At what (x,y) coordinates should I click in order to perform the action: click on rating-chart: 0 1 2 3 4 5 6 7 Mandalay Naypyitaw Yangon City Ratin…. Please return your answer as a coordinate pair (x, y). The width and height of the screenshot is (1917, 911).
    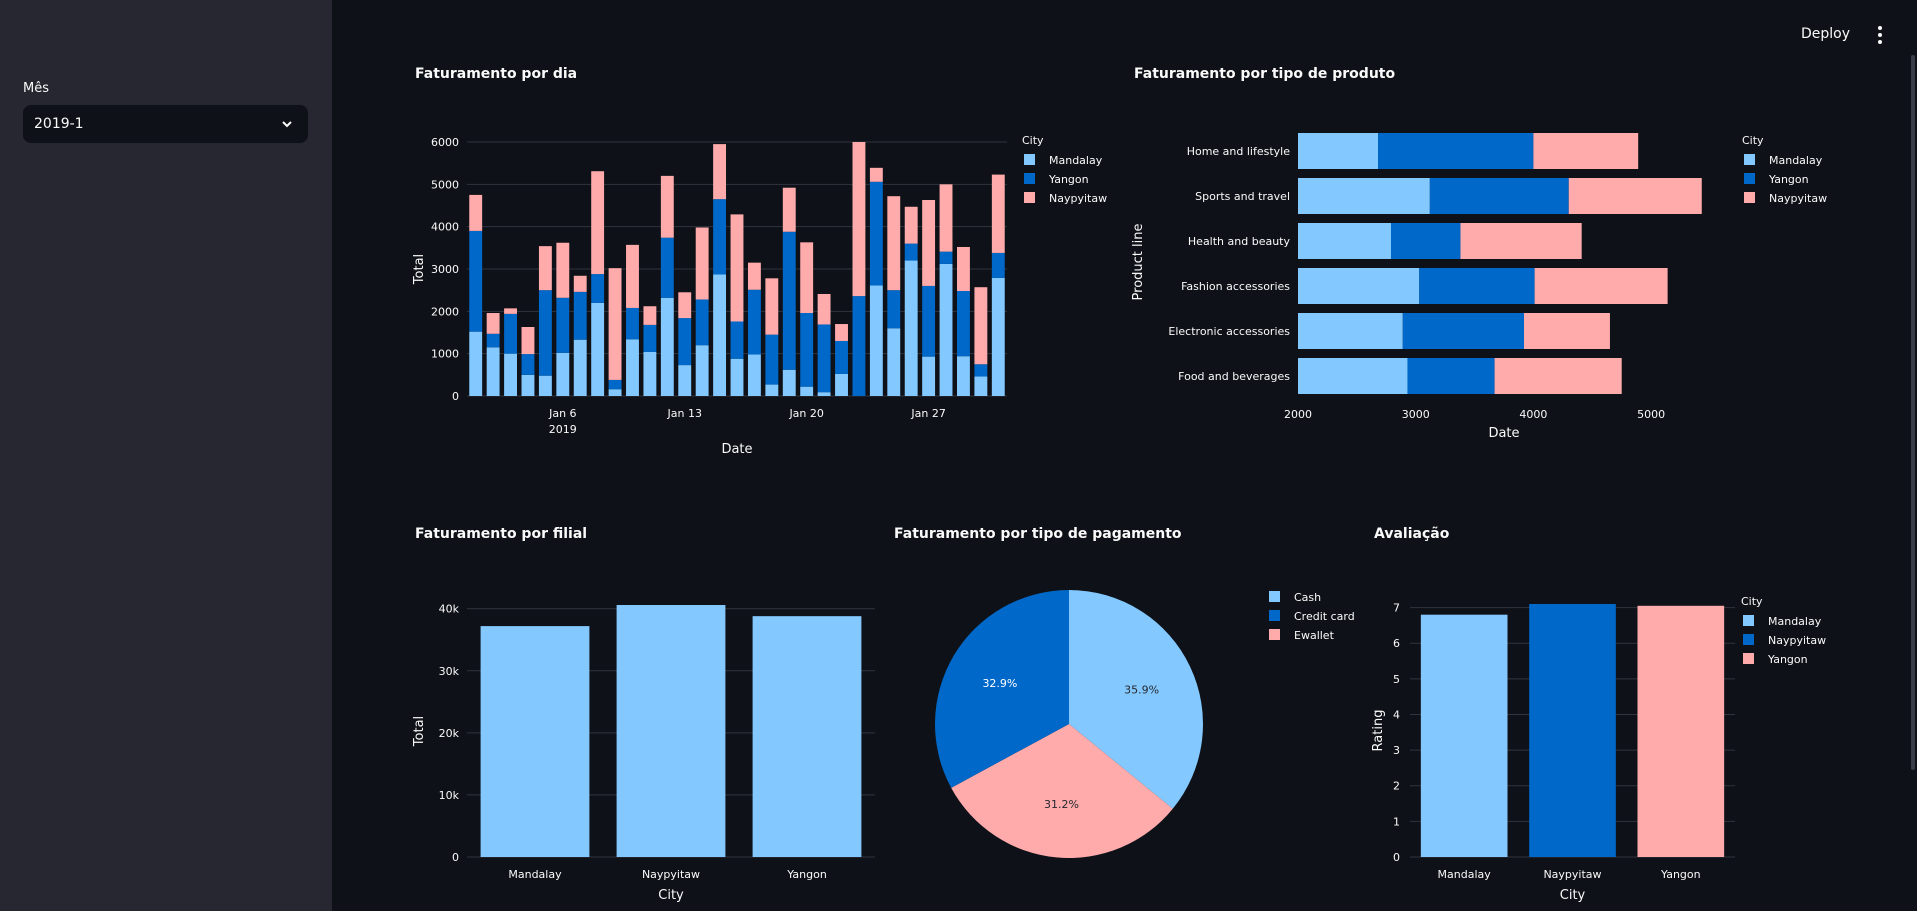
    Looking at the image, I should click on (1615, 748).